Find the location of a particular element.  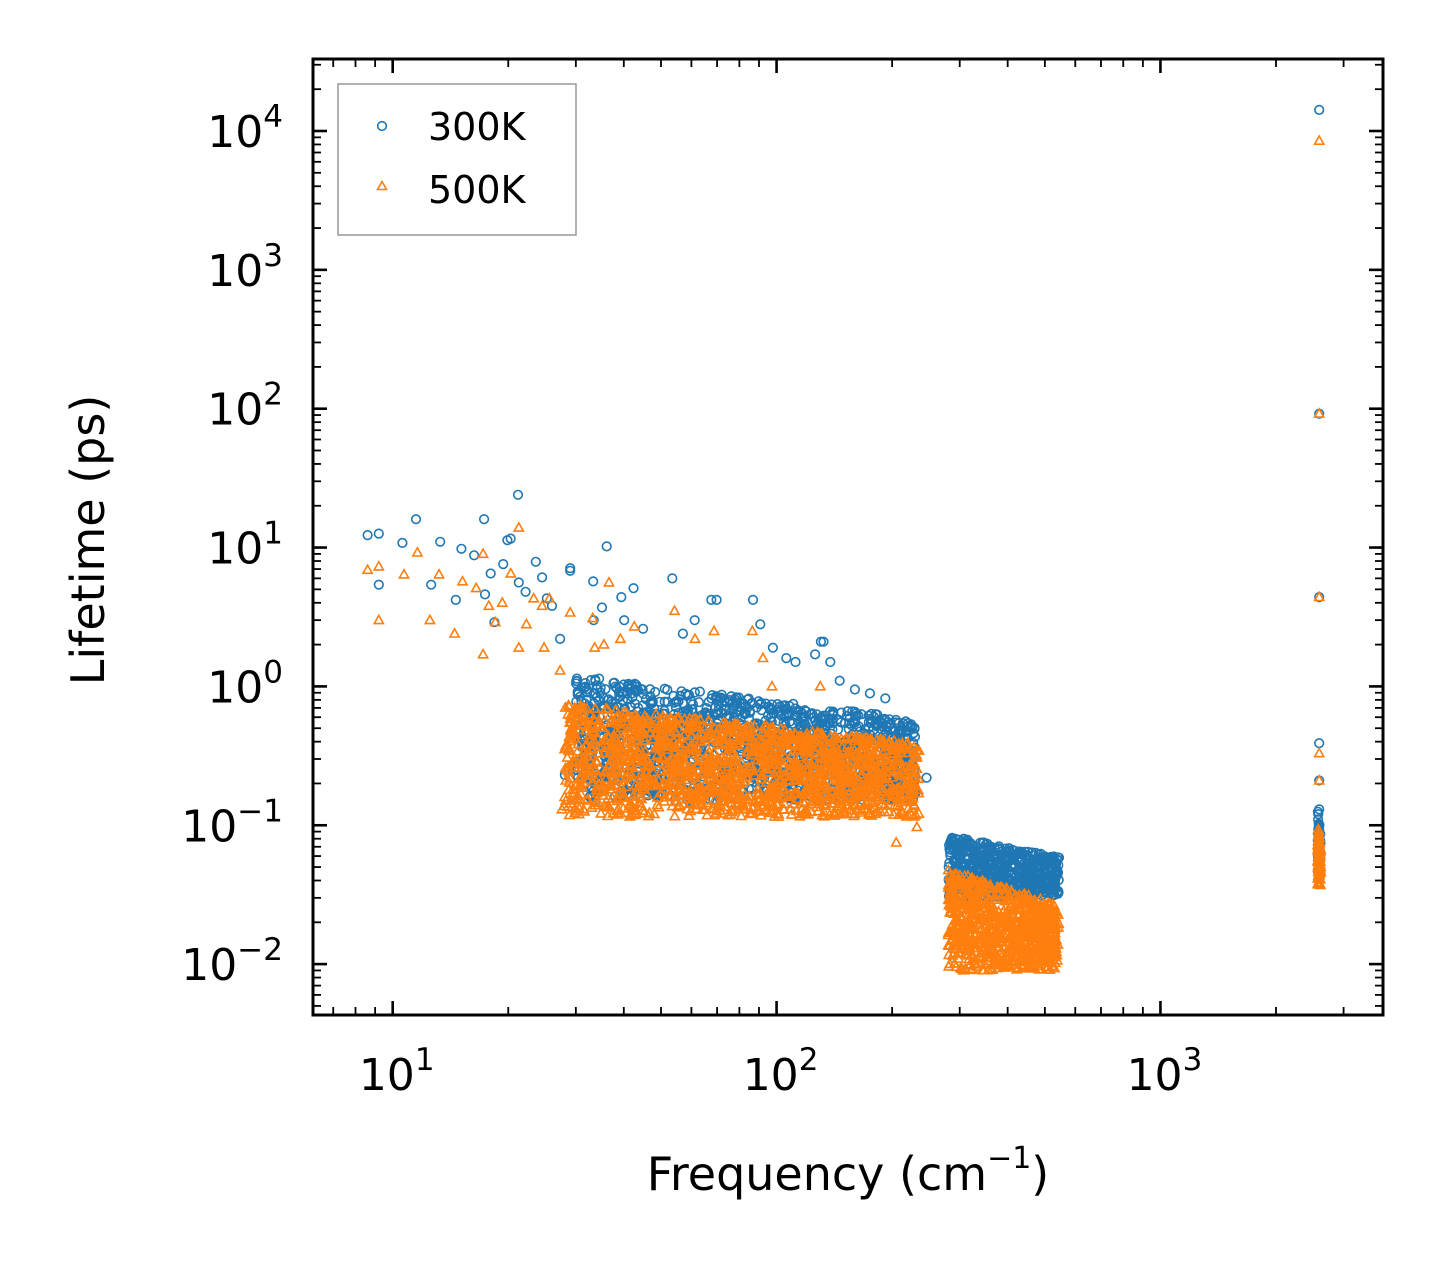

x-tick-label: 102 is located at coordinates (781, 1071).